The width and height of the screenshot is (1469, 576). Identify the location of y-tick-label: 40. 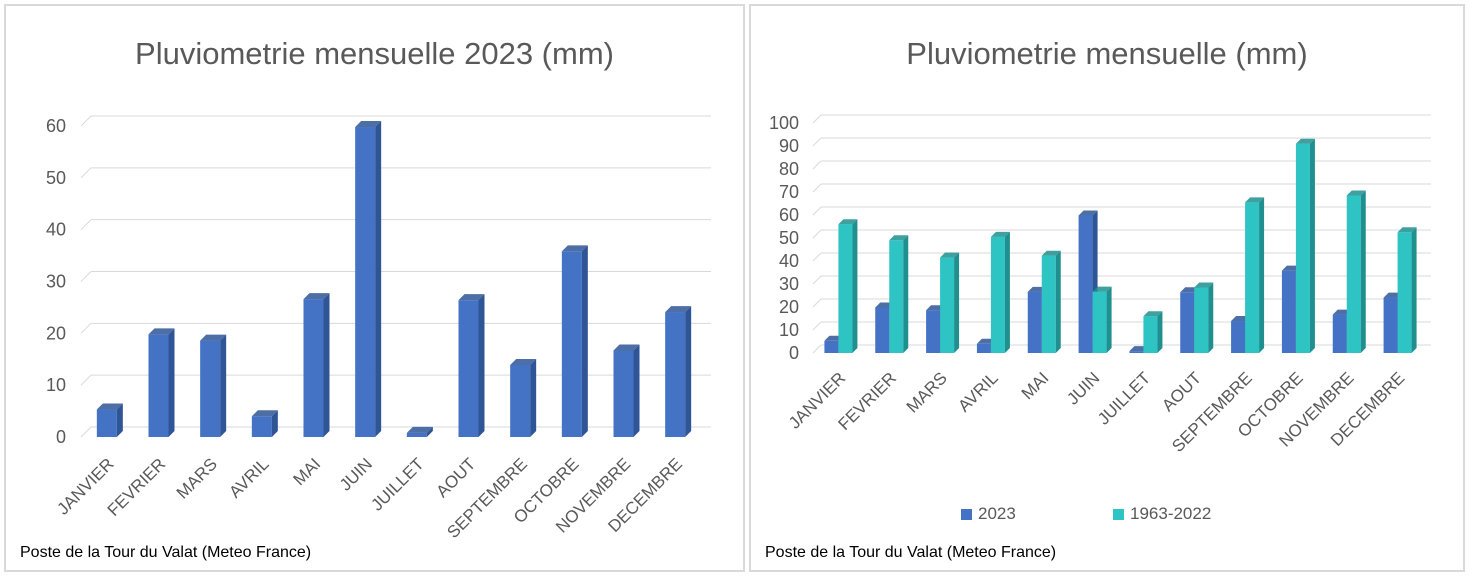
(789, 261).